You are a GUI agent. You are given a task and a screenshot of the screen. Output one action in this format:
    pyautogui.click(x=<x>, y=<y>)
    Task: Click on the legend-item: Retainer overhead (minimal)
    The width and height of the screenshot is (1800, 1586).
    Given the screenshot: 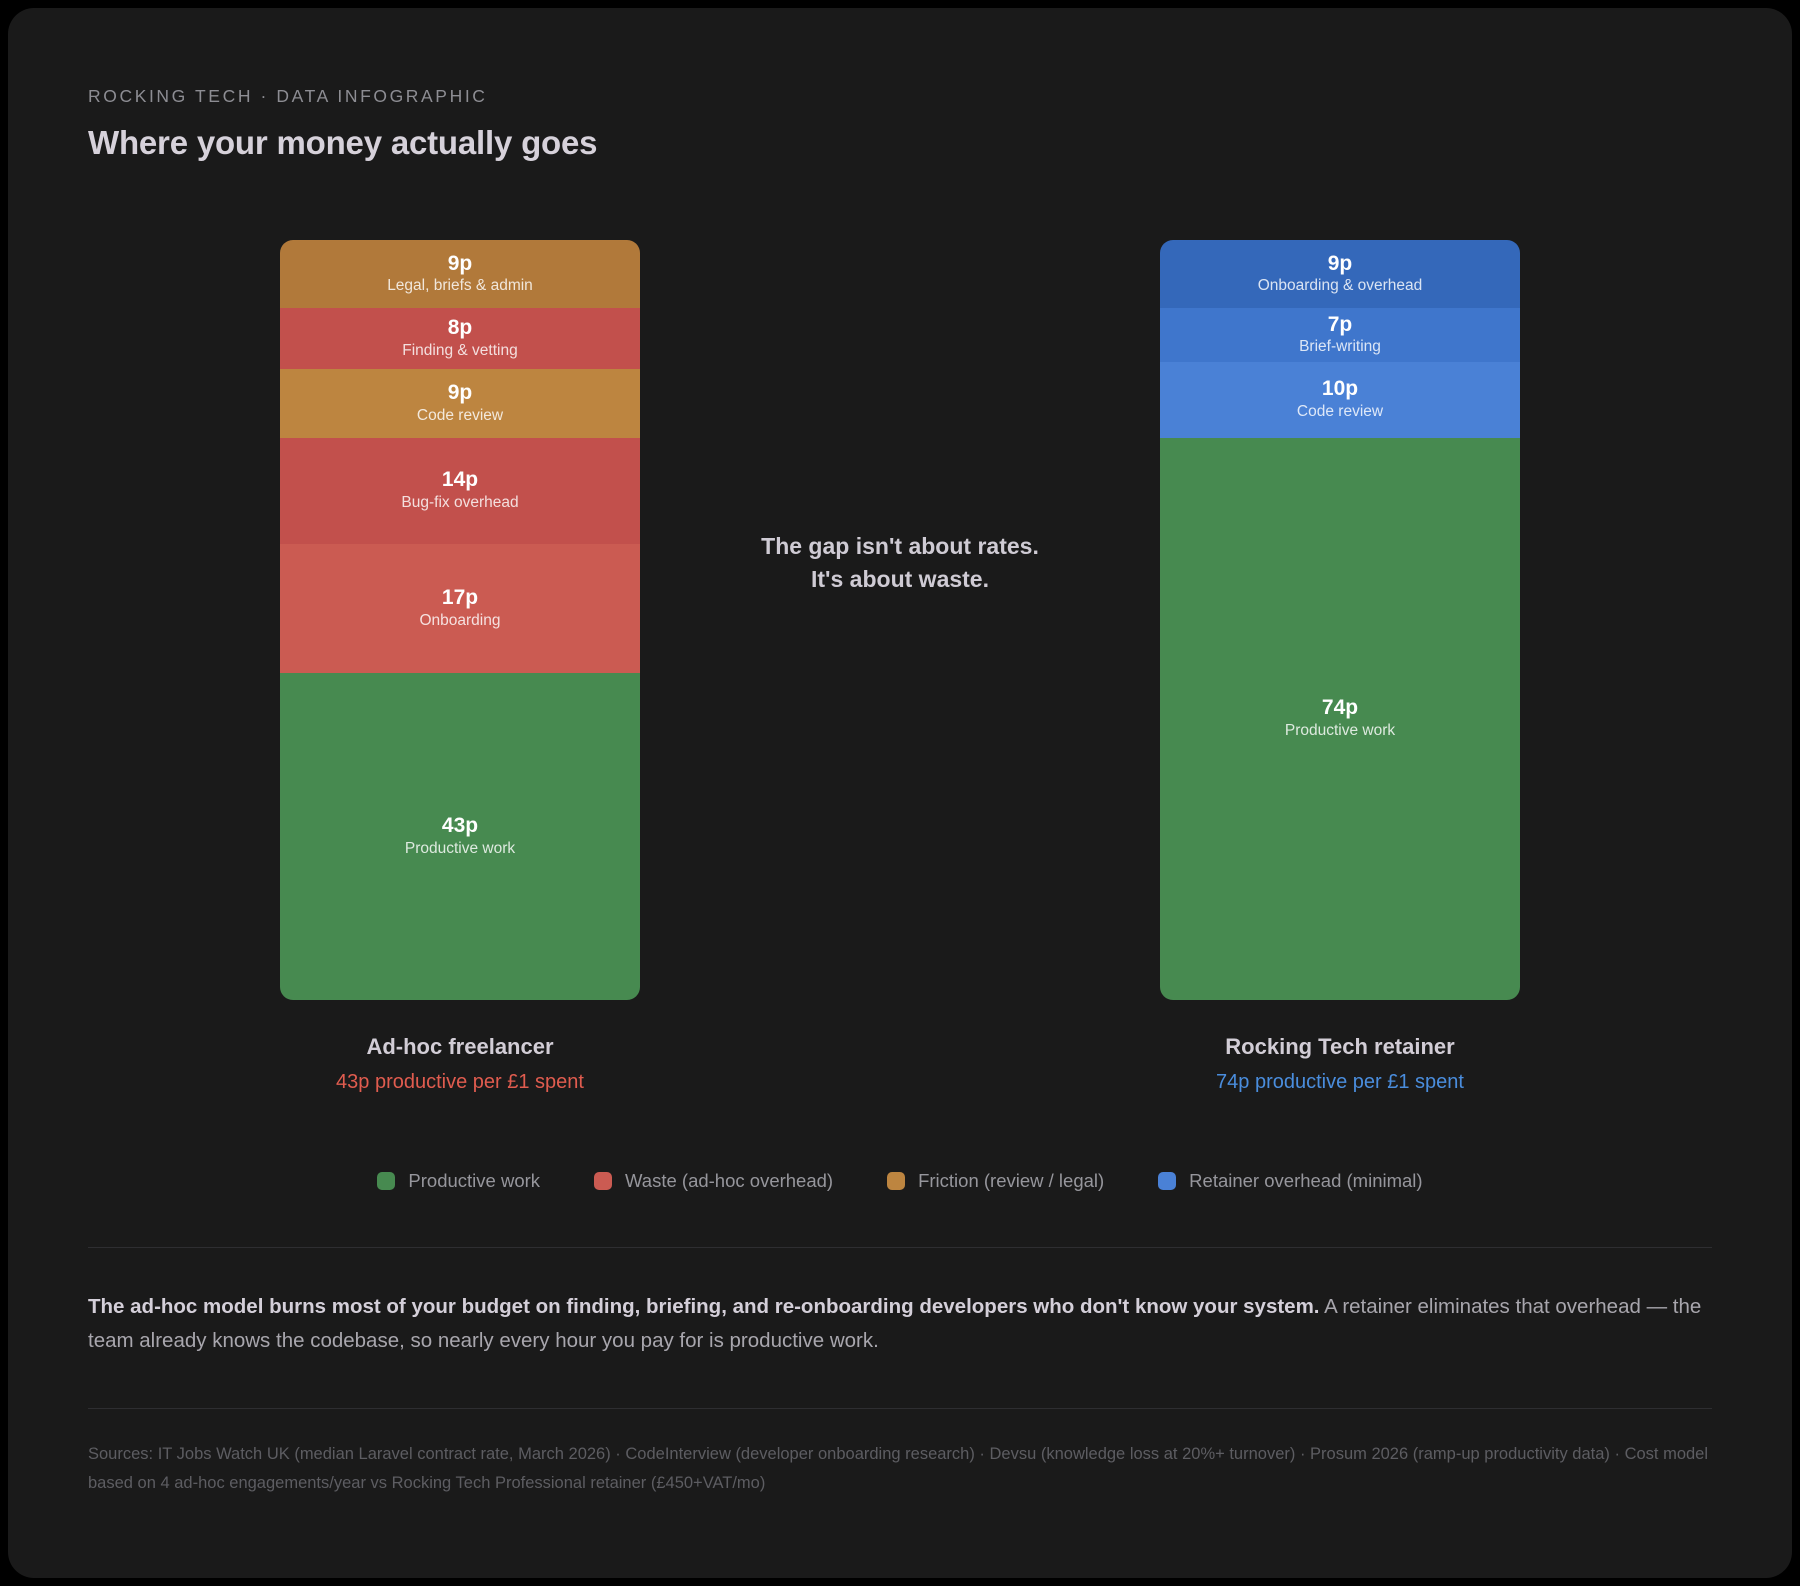 What is the action you would take?
    pyautogui.click(x=1290, y=1181)
    